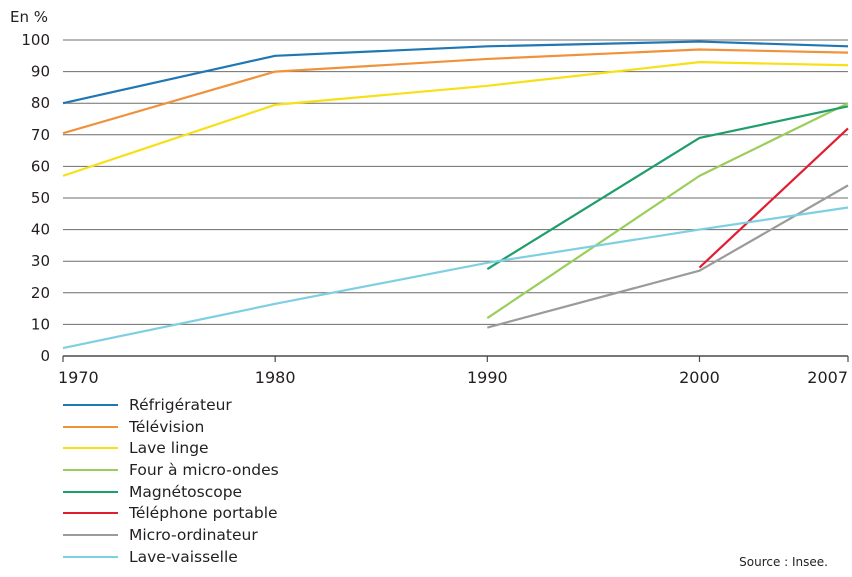 The height and width of the screenshot is (577, 852). Describe the element at coordinates (40, 135) in the screenshot. I see `y-tick-label: 70` at that location.